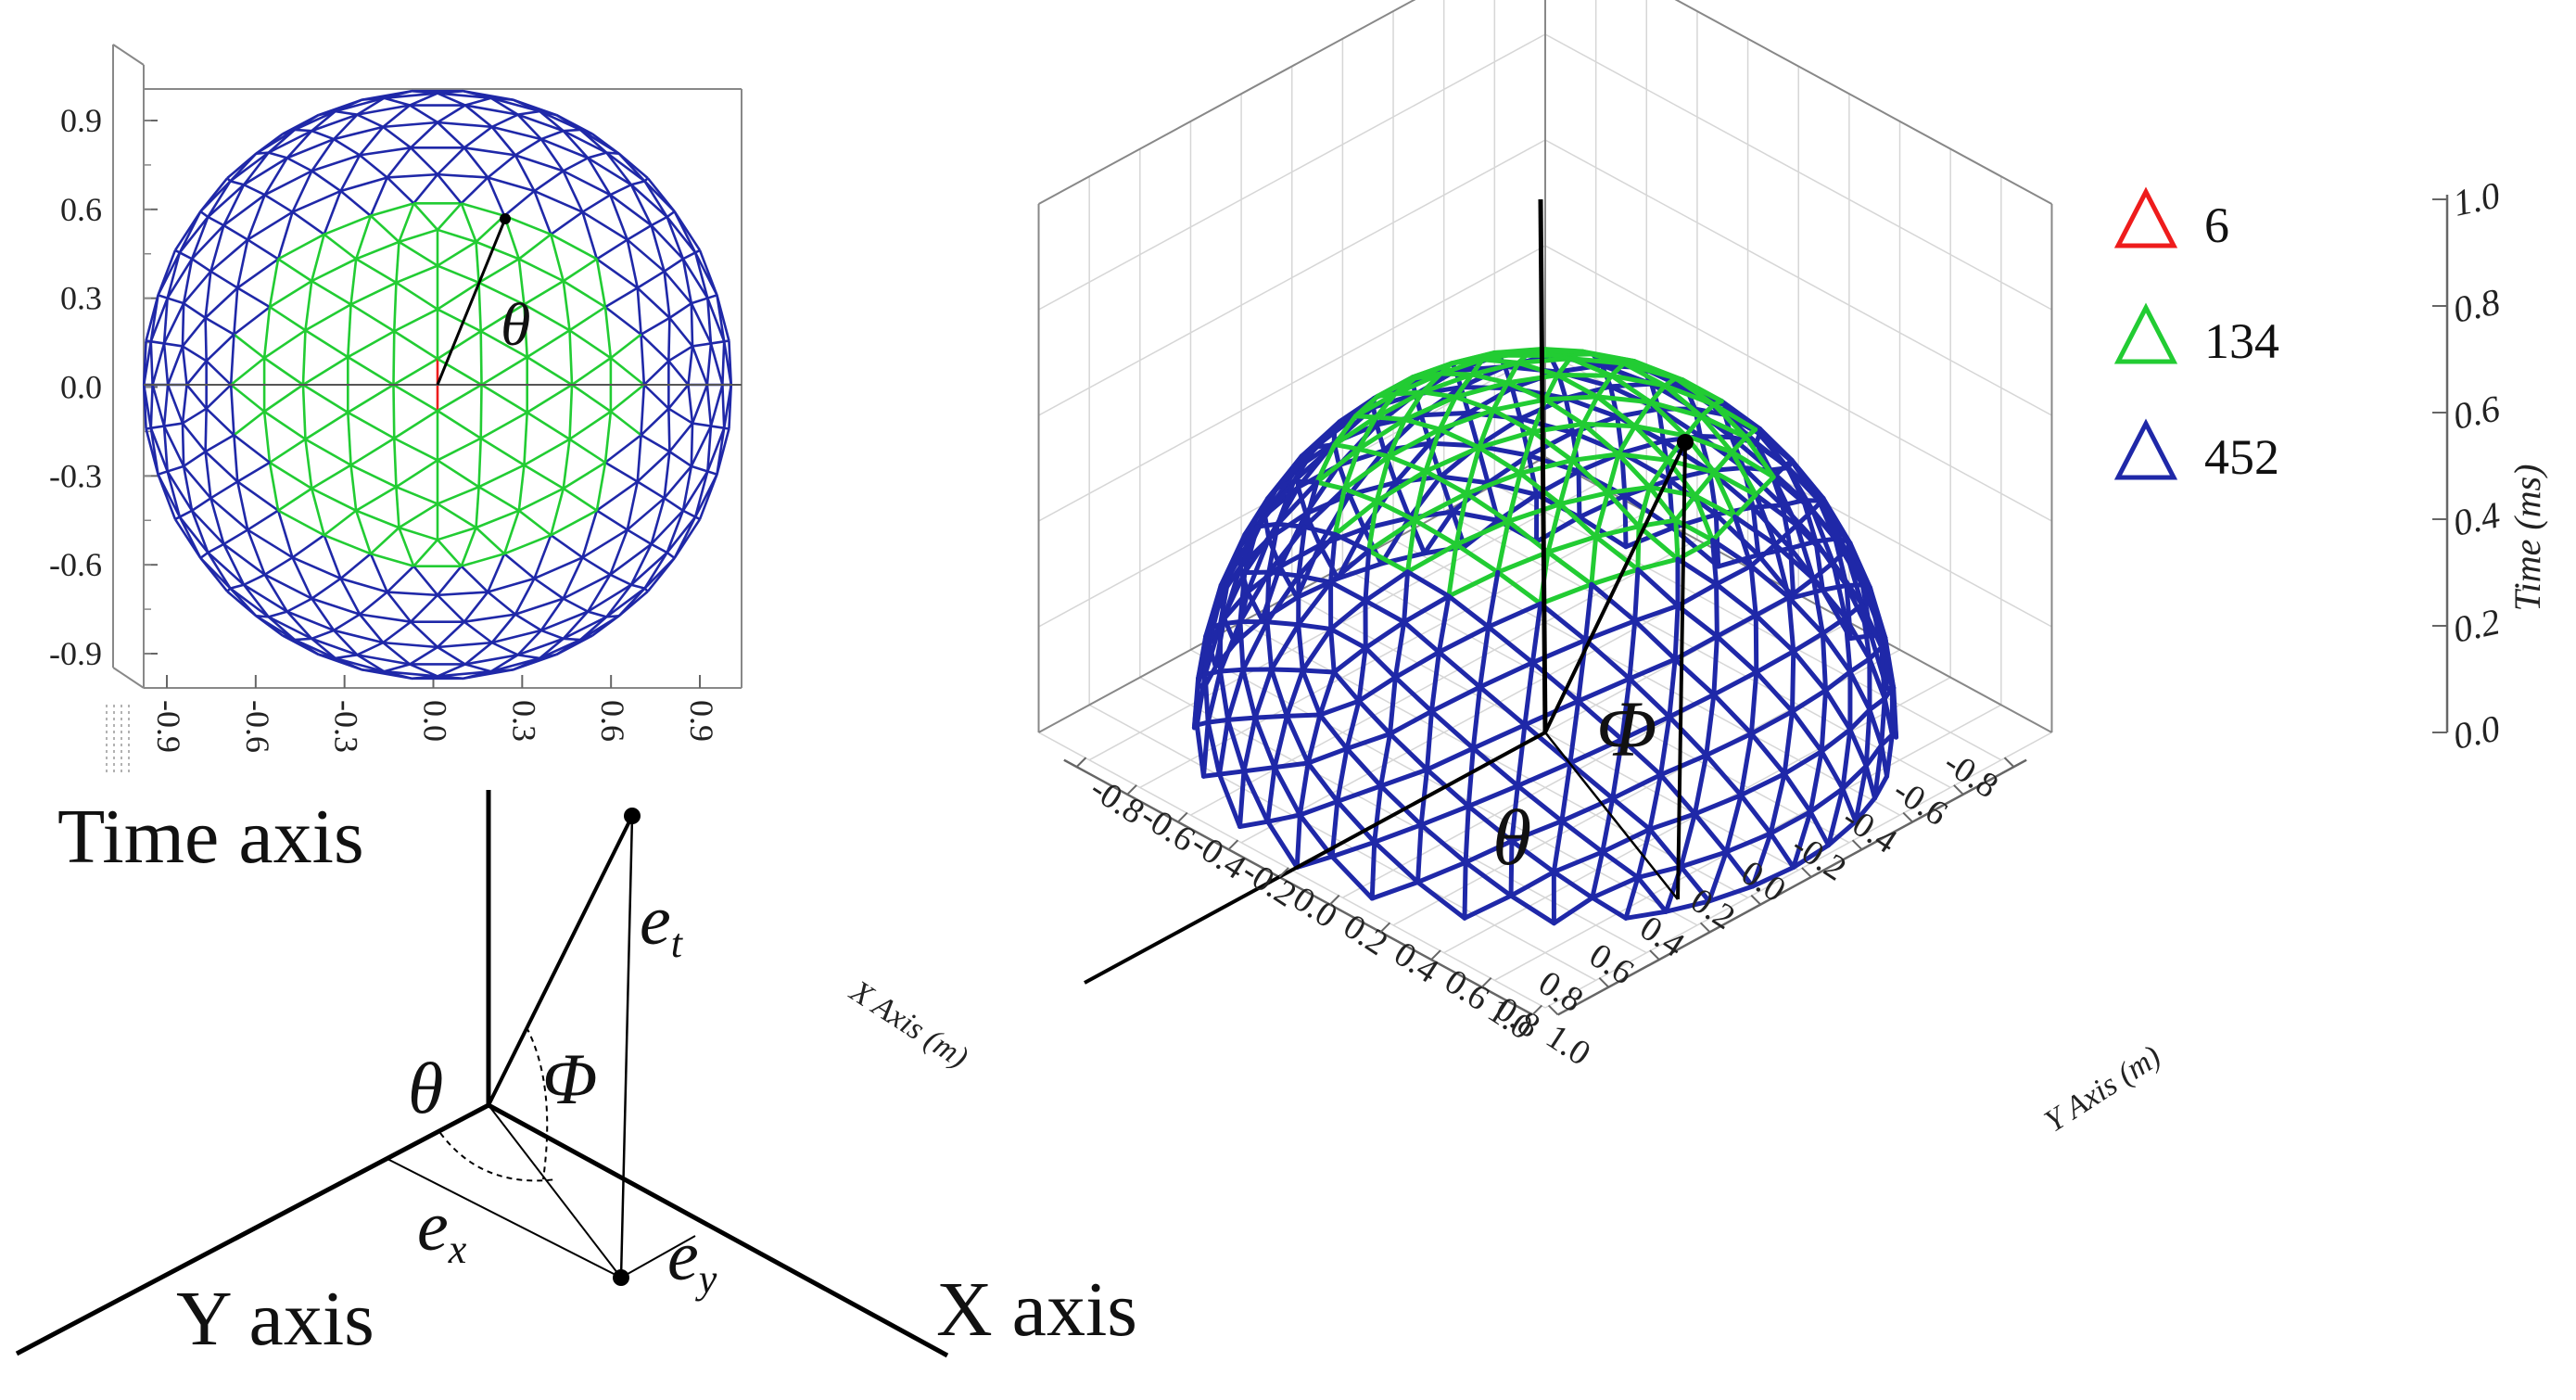 The height and width of the screenshot is (1400, 2576). Describe the element at coordinates (257, 726) in the screenshot. I see `inset-x-tick-label: -0.6` at that location.